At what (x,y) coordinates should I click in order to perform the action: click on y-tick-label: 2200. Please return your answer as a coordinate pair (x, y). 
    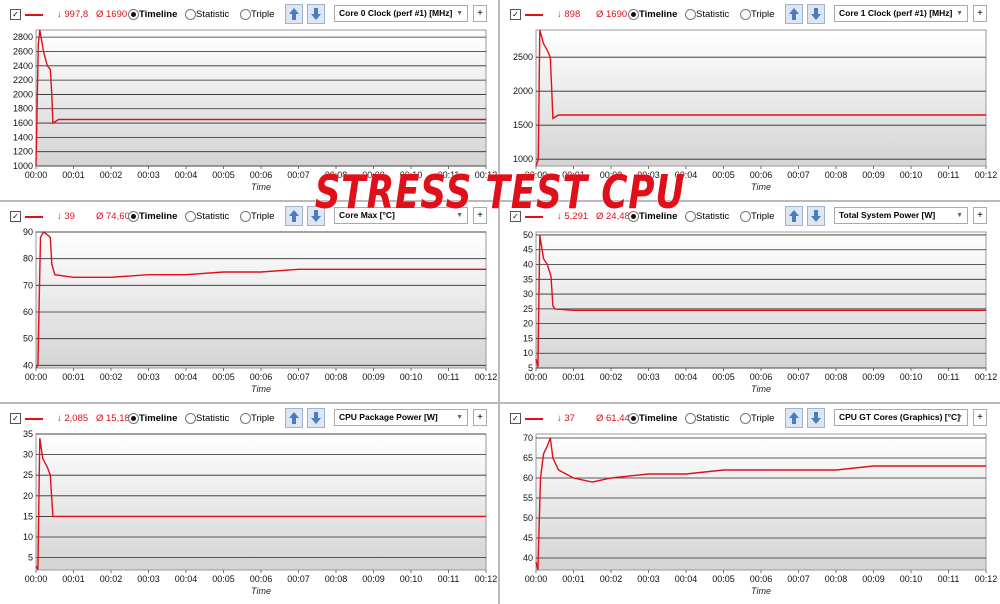
    Looking at the image, I should click on (23, 80).